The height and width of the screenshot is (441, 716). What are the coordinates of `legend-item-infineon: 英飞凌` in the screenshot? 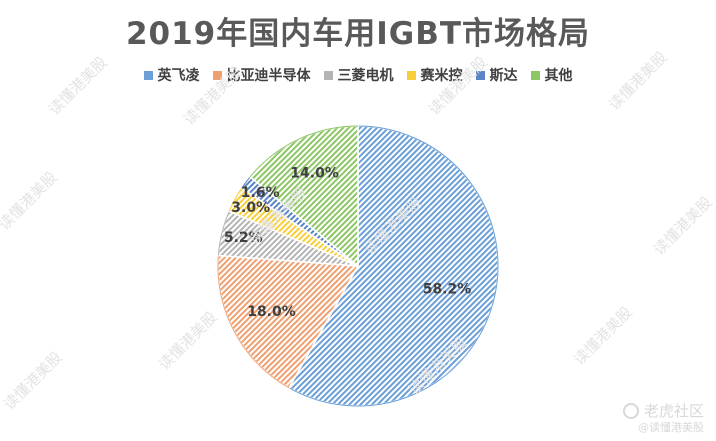 It's located at (171, 75).